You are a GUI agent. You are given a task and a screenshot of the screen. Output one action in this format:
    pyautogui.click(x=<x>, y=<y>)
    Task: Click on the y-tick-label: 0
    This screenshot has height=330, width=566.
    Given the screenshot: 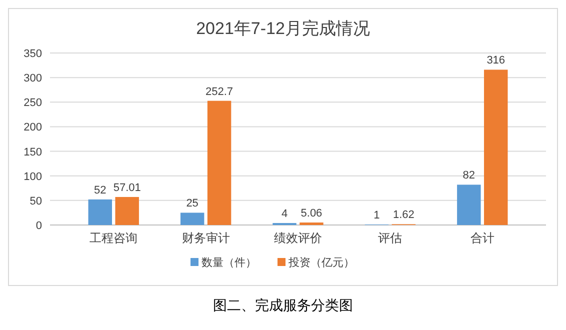 What is the action you would take?
    pyautogui.click(x=39, y=226)
    